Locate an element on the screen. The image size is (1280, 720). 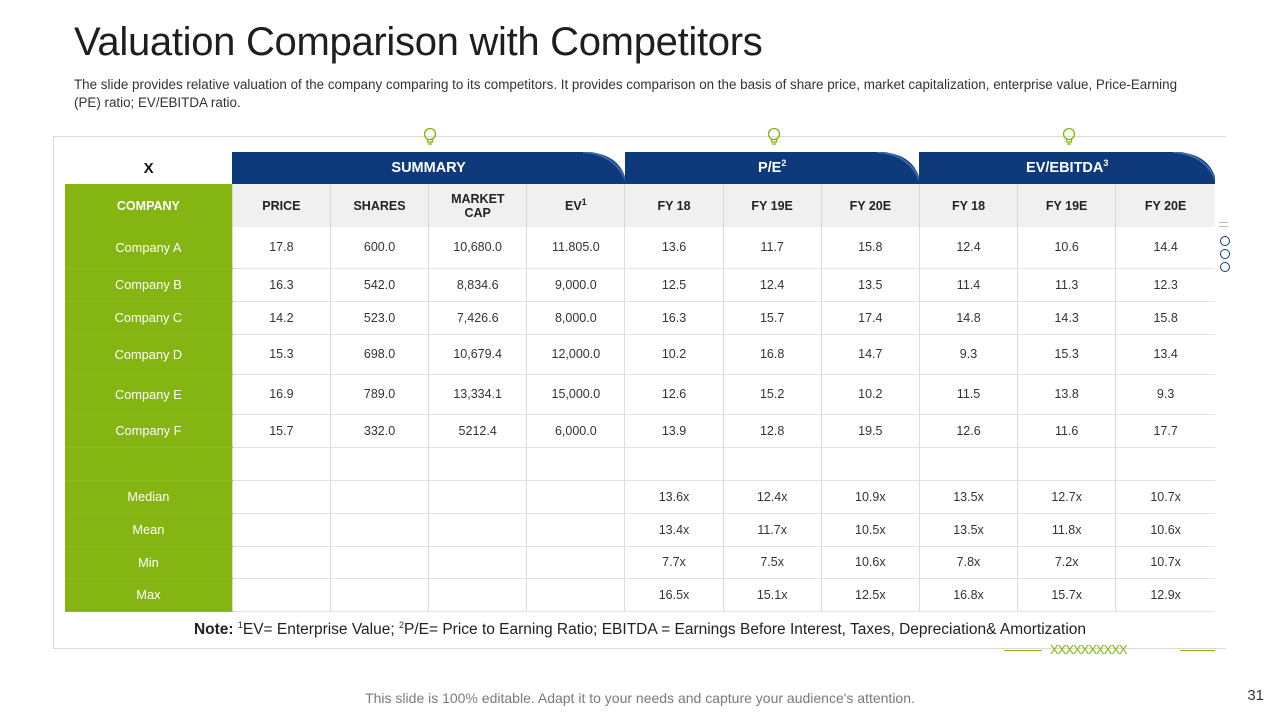
table-cell: 8,000.0 is located at coordinates (575, 318).